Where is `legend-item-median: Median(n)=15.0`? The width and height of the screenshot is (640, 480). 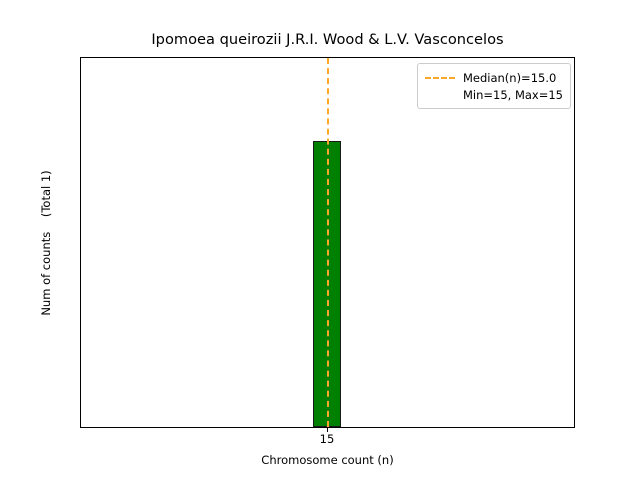
legend-item-median: Median(n)=15.0 is located at coordinates (493, 77).